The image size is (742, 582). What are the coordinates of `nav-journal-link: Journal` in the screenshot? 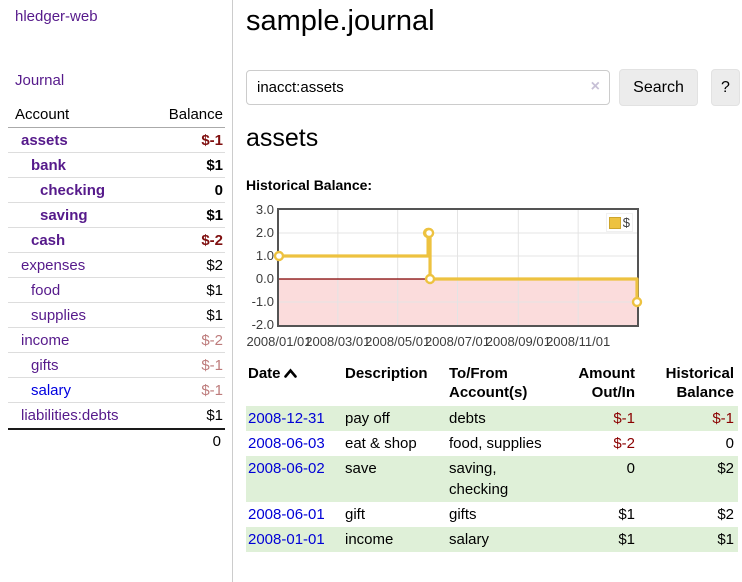 It's located at (40, 80).